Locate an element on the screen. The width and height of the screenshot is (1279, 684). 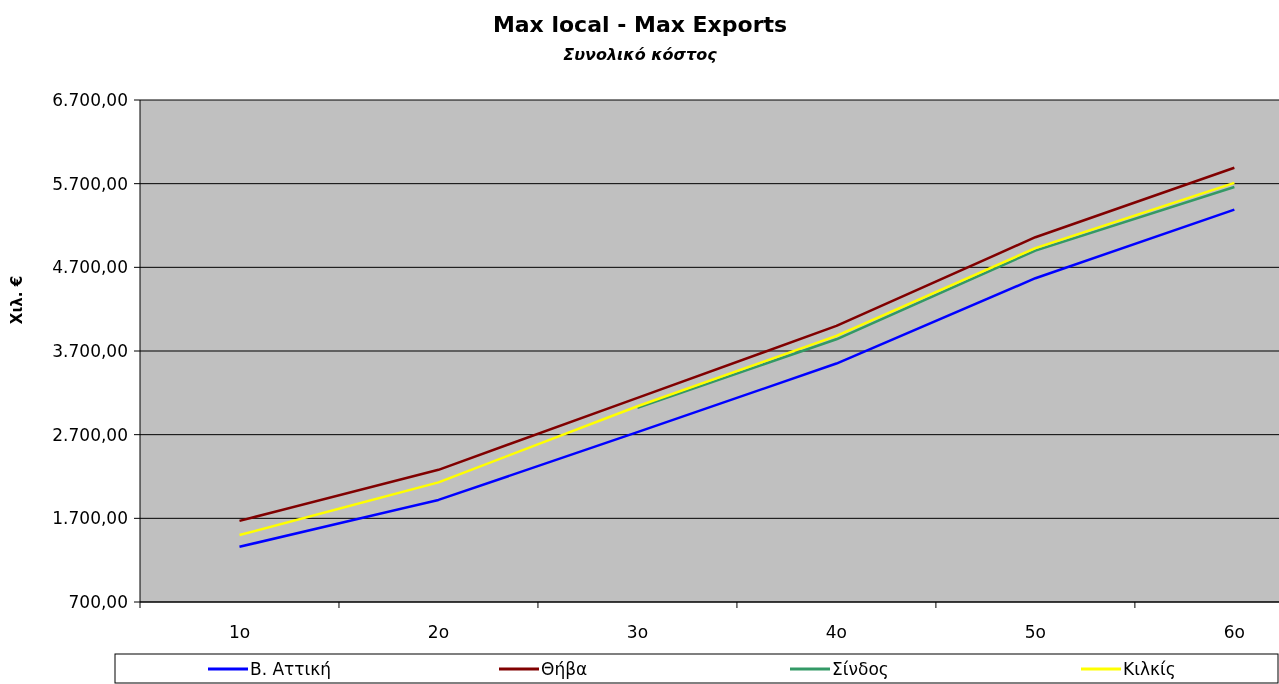
x-tick-label: 6o is located at coordinates (1234, 632).